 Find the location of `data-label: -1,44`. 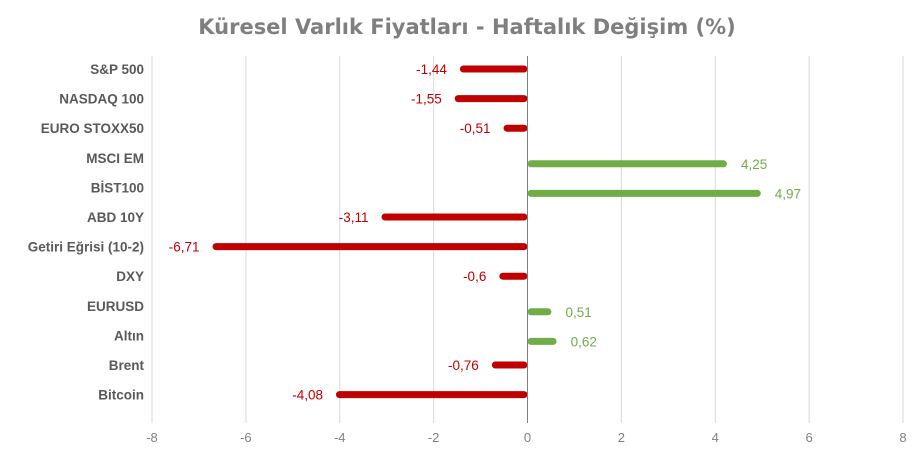

data-label: -1,44 is located at coordinates (431, 69).